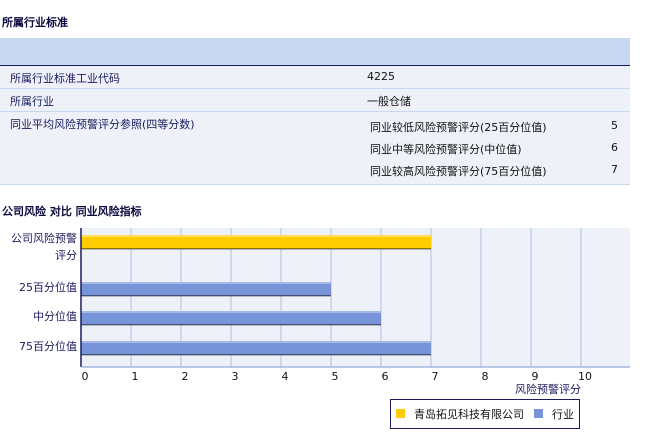 The image size is (661, 440). I want to click on x-tick-label: 5, so click(335, 376).